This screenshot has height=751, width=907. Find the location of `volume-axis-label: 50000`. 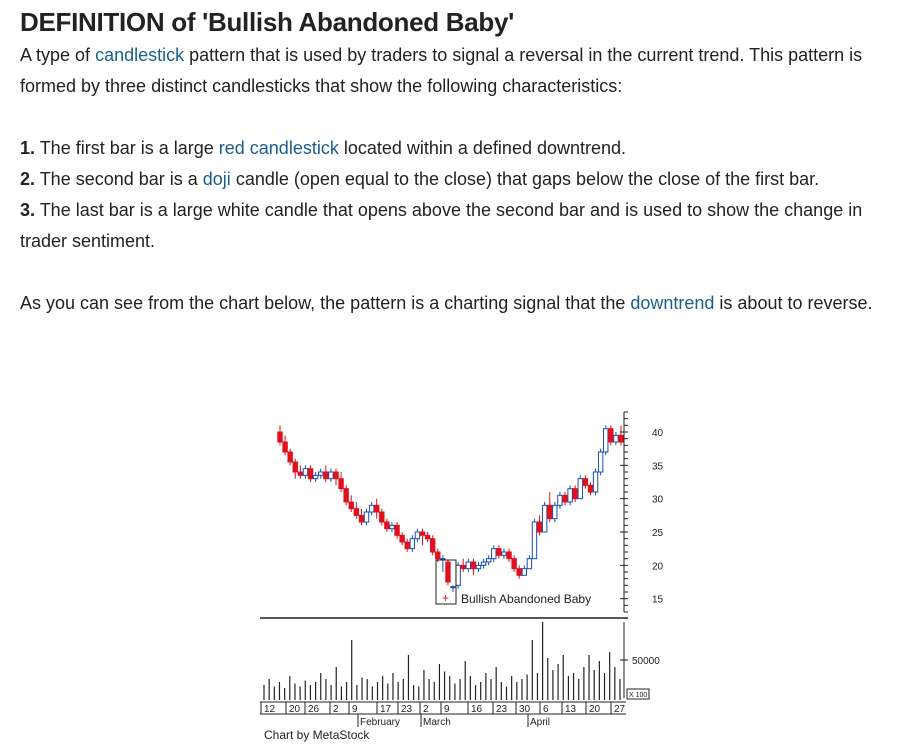

volume-axis-label: 50000 is located at coordinates (646, 661).